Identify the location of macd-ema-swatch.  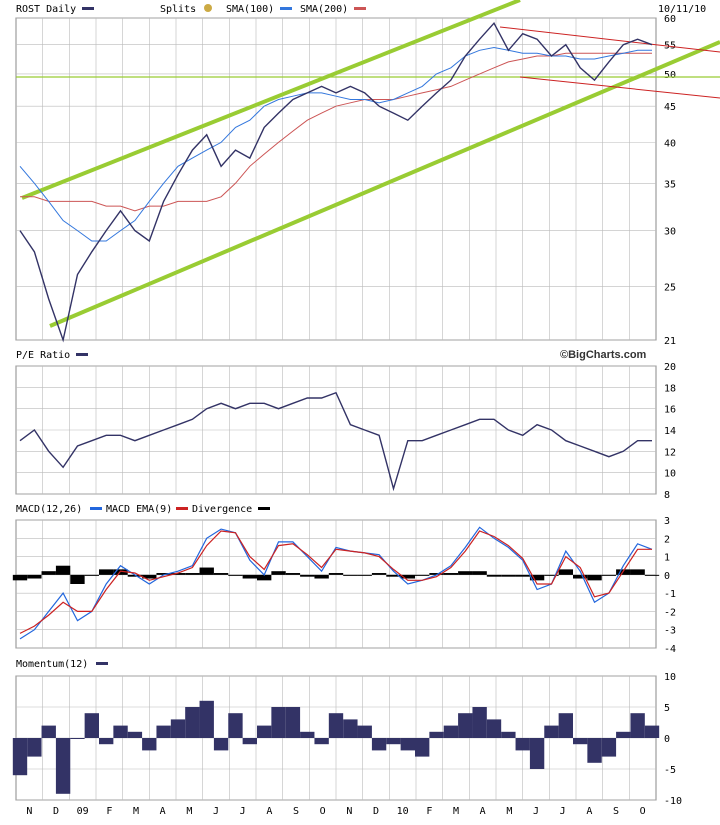
(182, 508).